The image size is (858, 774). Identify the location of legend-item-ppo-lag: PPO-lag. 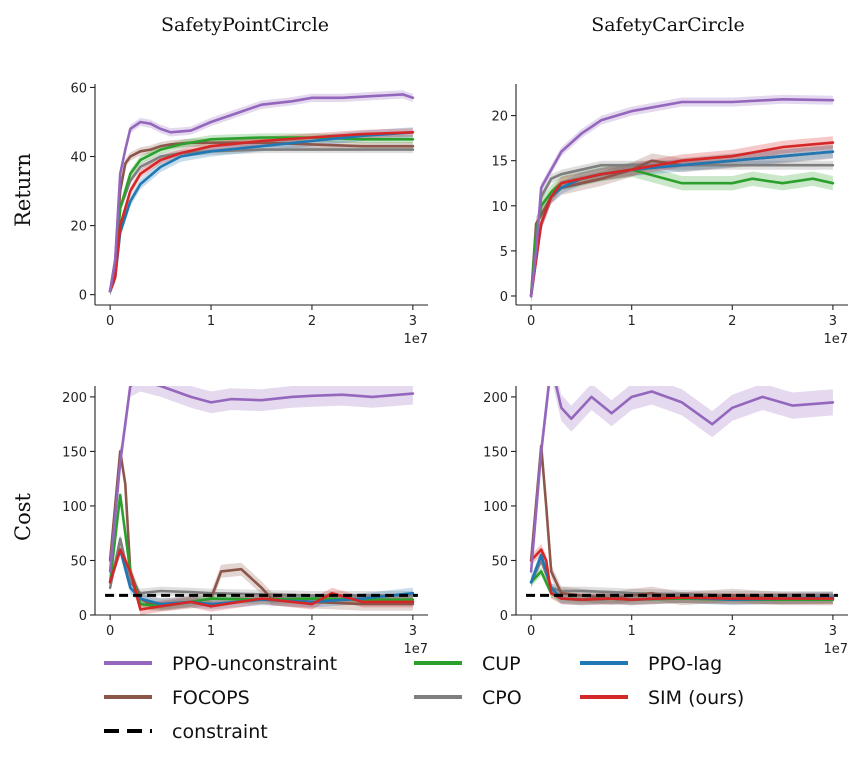
(651, 664).